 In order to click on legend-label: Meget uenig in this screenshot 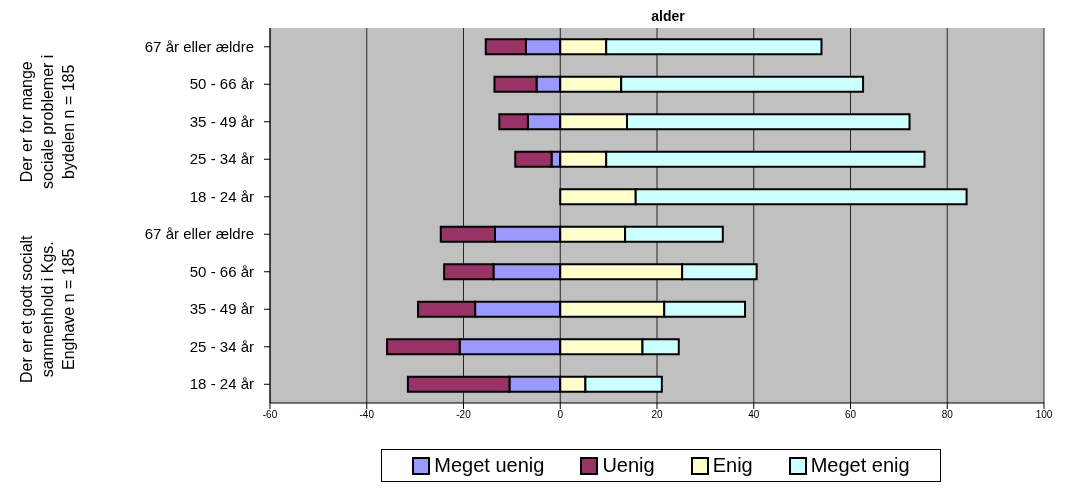, I will do `click(489, 465)`.